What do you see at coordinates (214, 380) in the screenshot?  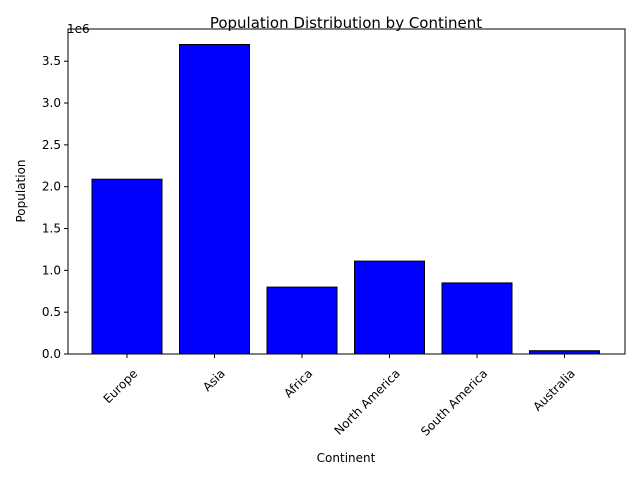 I see `x-tick-label: Asia` at bounding box center [214, 380].